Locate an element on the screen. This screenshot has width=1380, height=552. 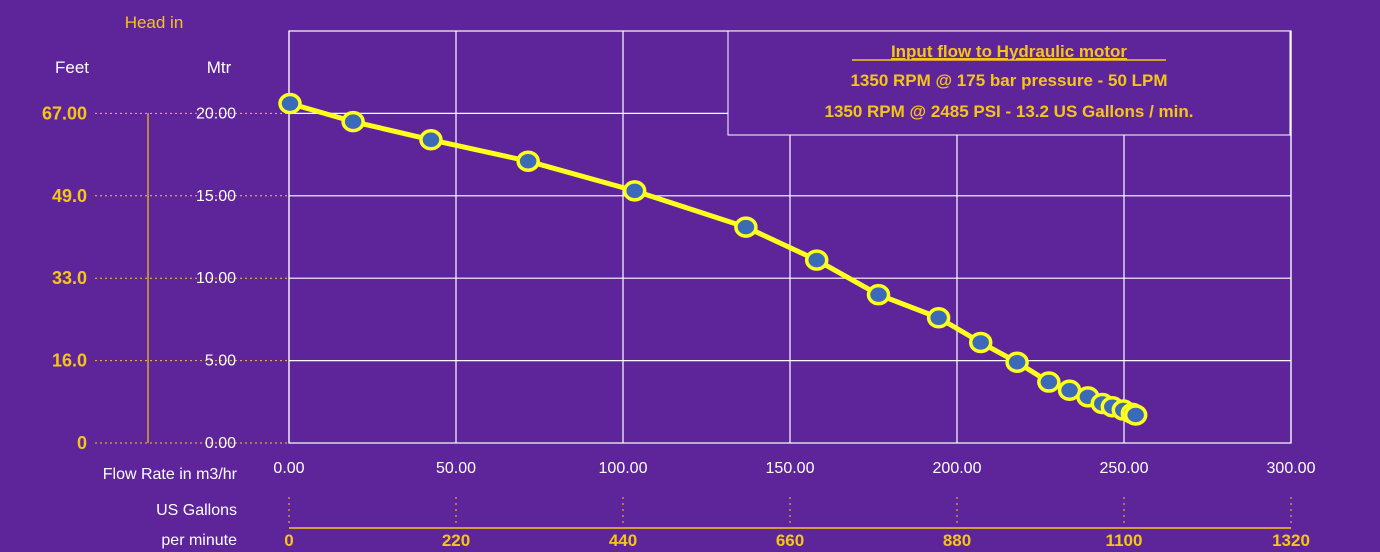
feet-tick-label: 0 is located at coordinates (82, 443).